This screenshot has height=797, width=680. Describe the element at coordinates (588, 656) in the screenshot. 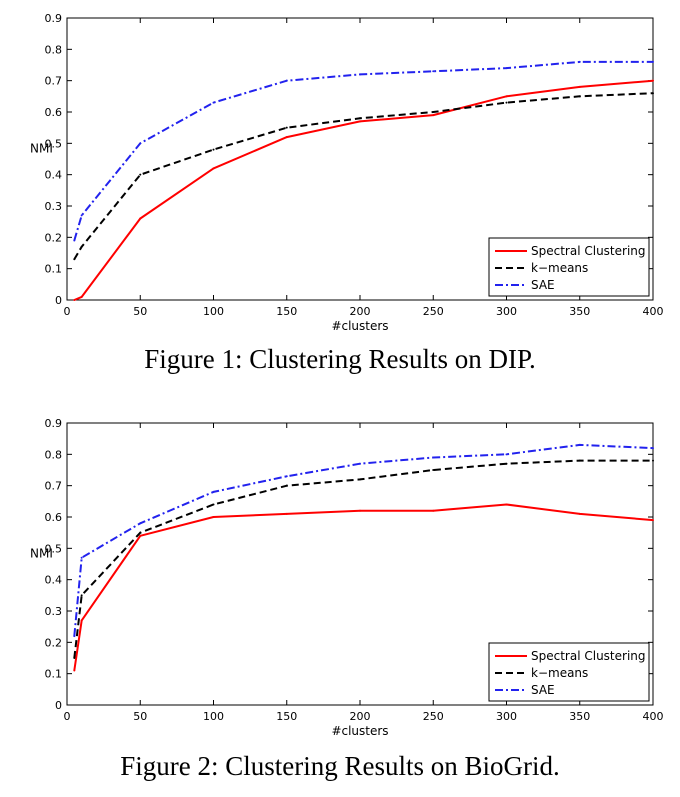

I see `legend-label-0: Spectral Clustering` at that location.